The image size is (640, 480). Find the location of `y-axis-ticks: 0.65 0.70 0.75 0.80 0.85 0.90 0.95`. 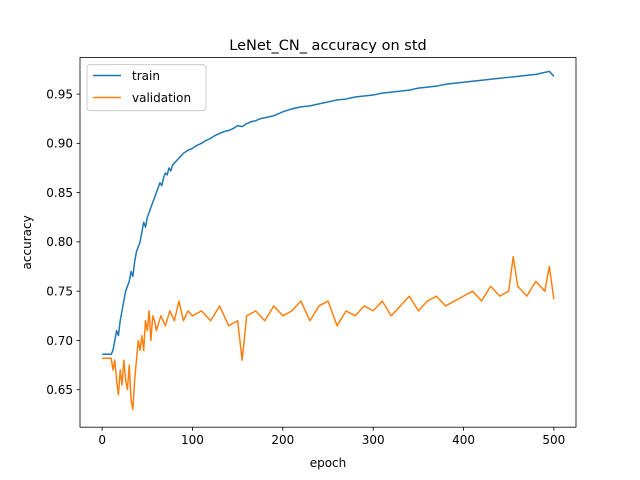

y-axis-ticks: 0.65 0.70 0.75 0.80 0.85 0.90 0.95 is located at coordinates (63, 242).